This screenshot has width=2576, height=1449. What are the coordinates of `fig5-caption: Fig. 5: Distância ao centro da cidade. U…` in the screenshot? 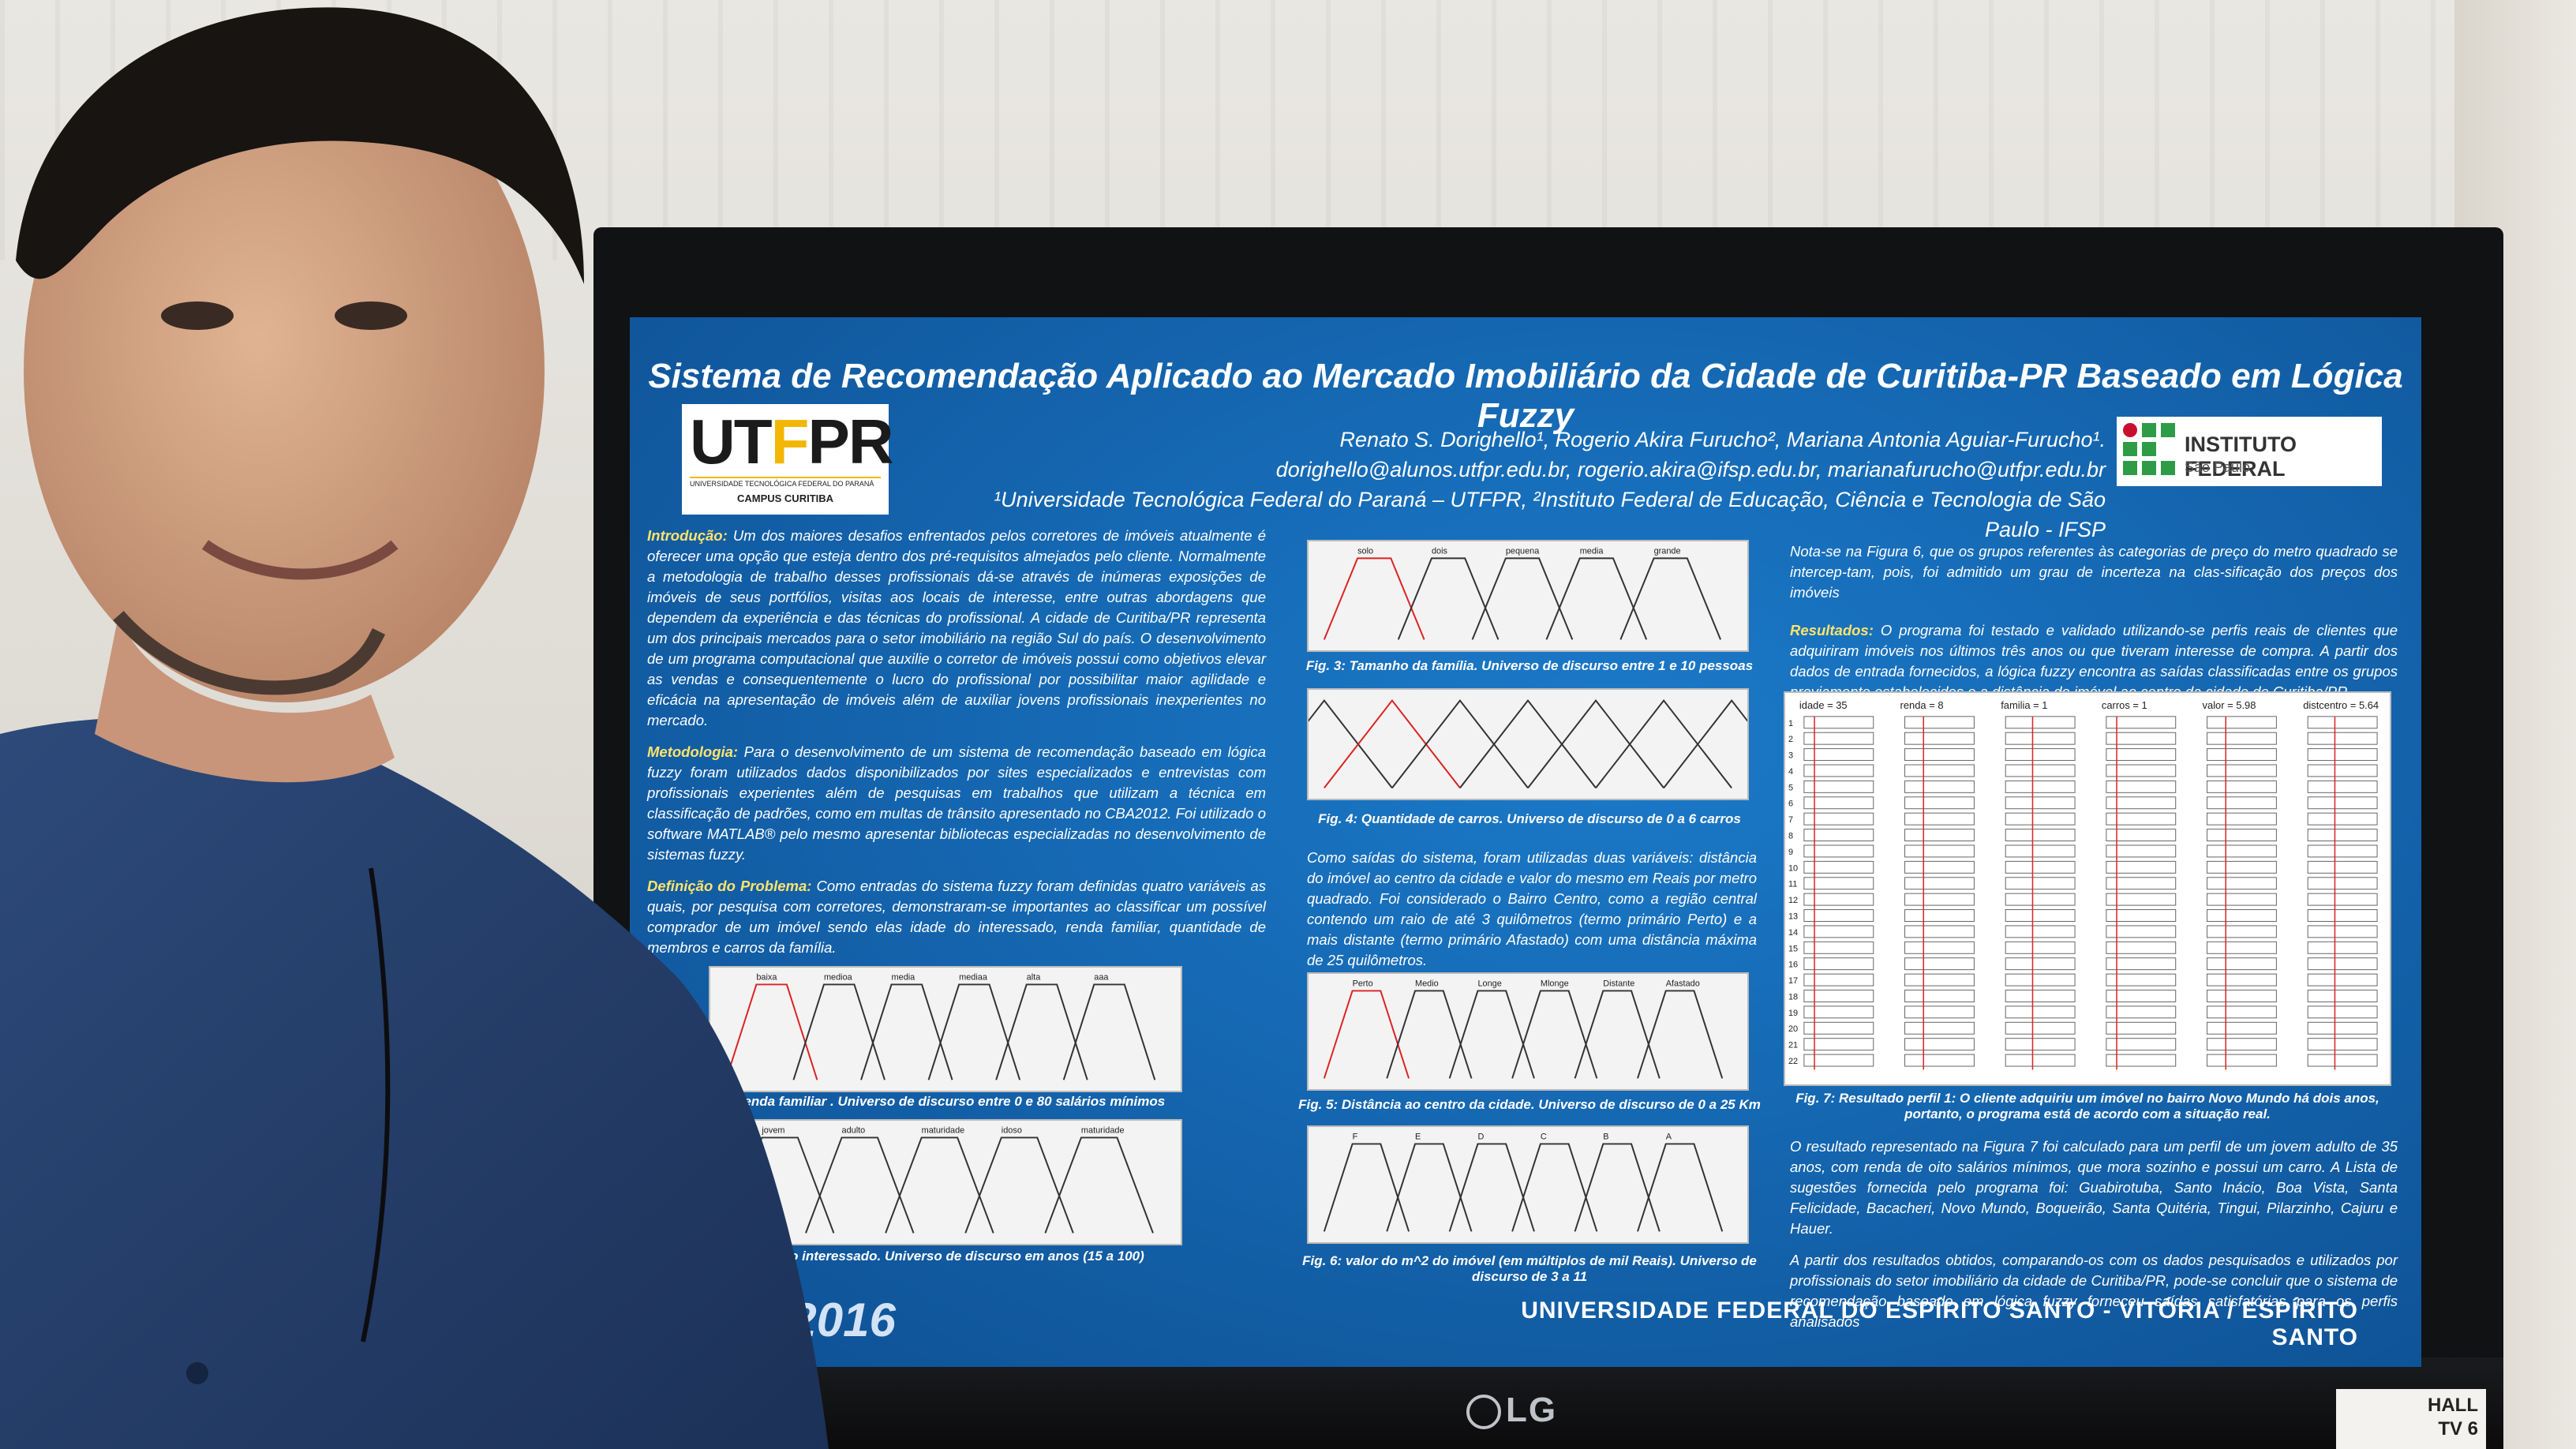 It's located at (1529, 1104).